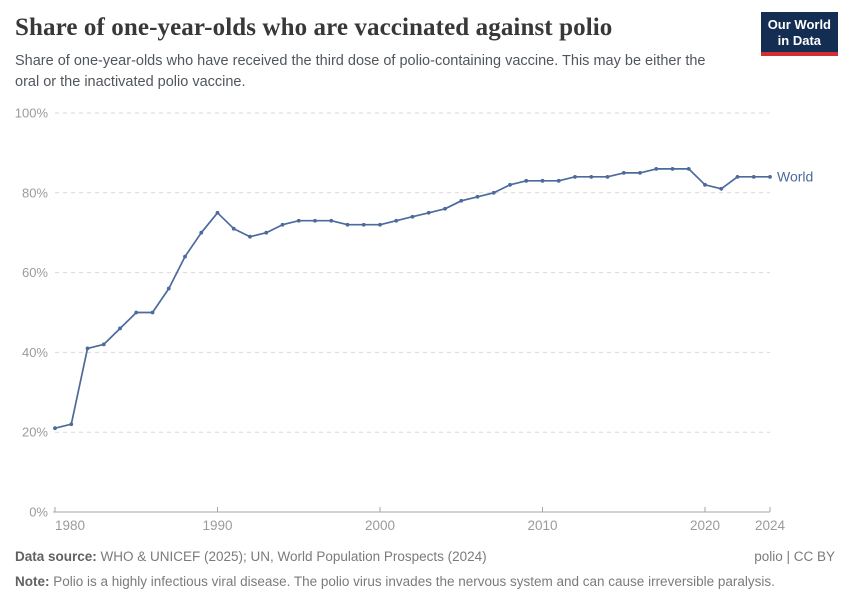 The width and height of the screenshot is (850, 600). I want to click on data-point-2017, so click(656, 168).